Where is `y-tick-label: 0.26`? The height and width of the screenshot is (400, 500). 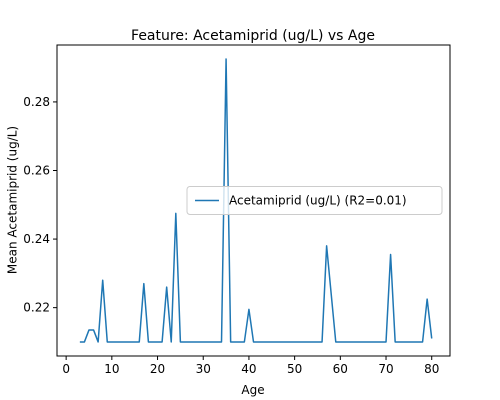
y-tick-label: 0.26 is located at coordinates (36, 170).